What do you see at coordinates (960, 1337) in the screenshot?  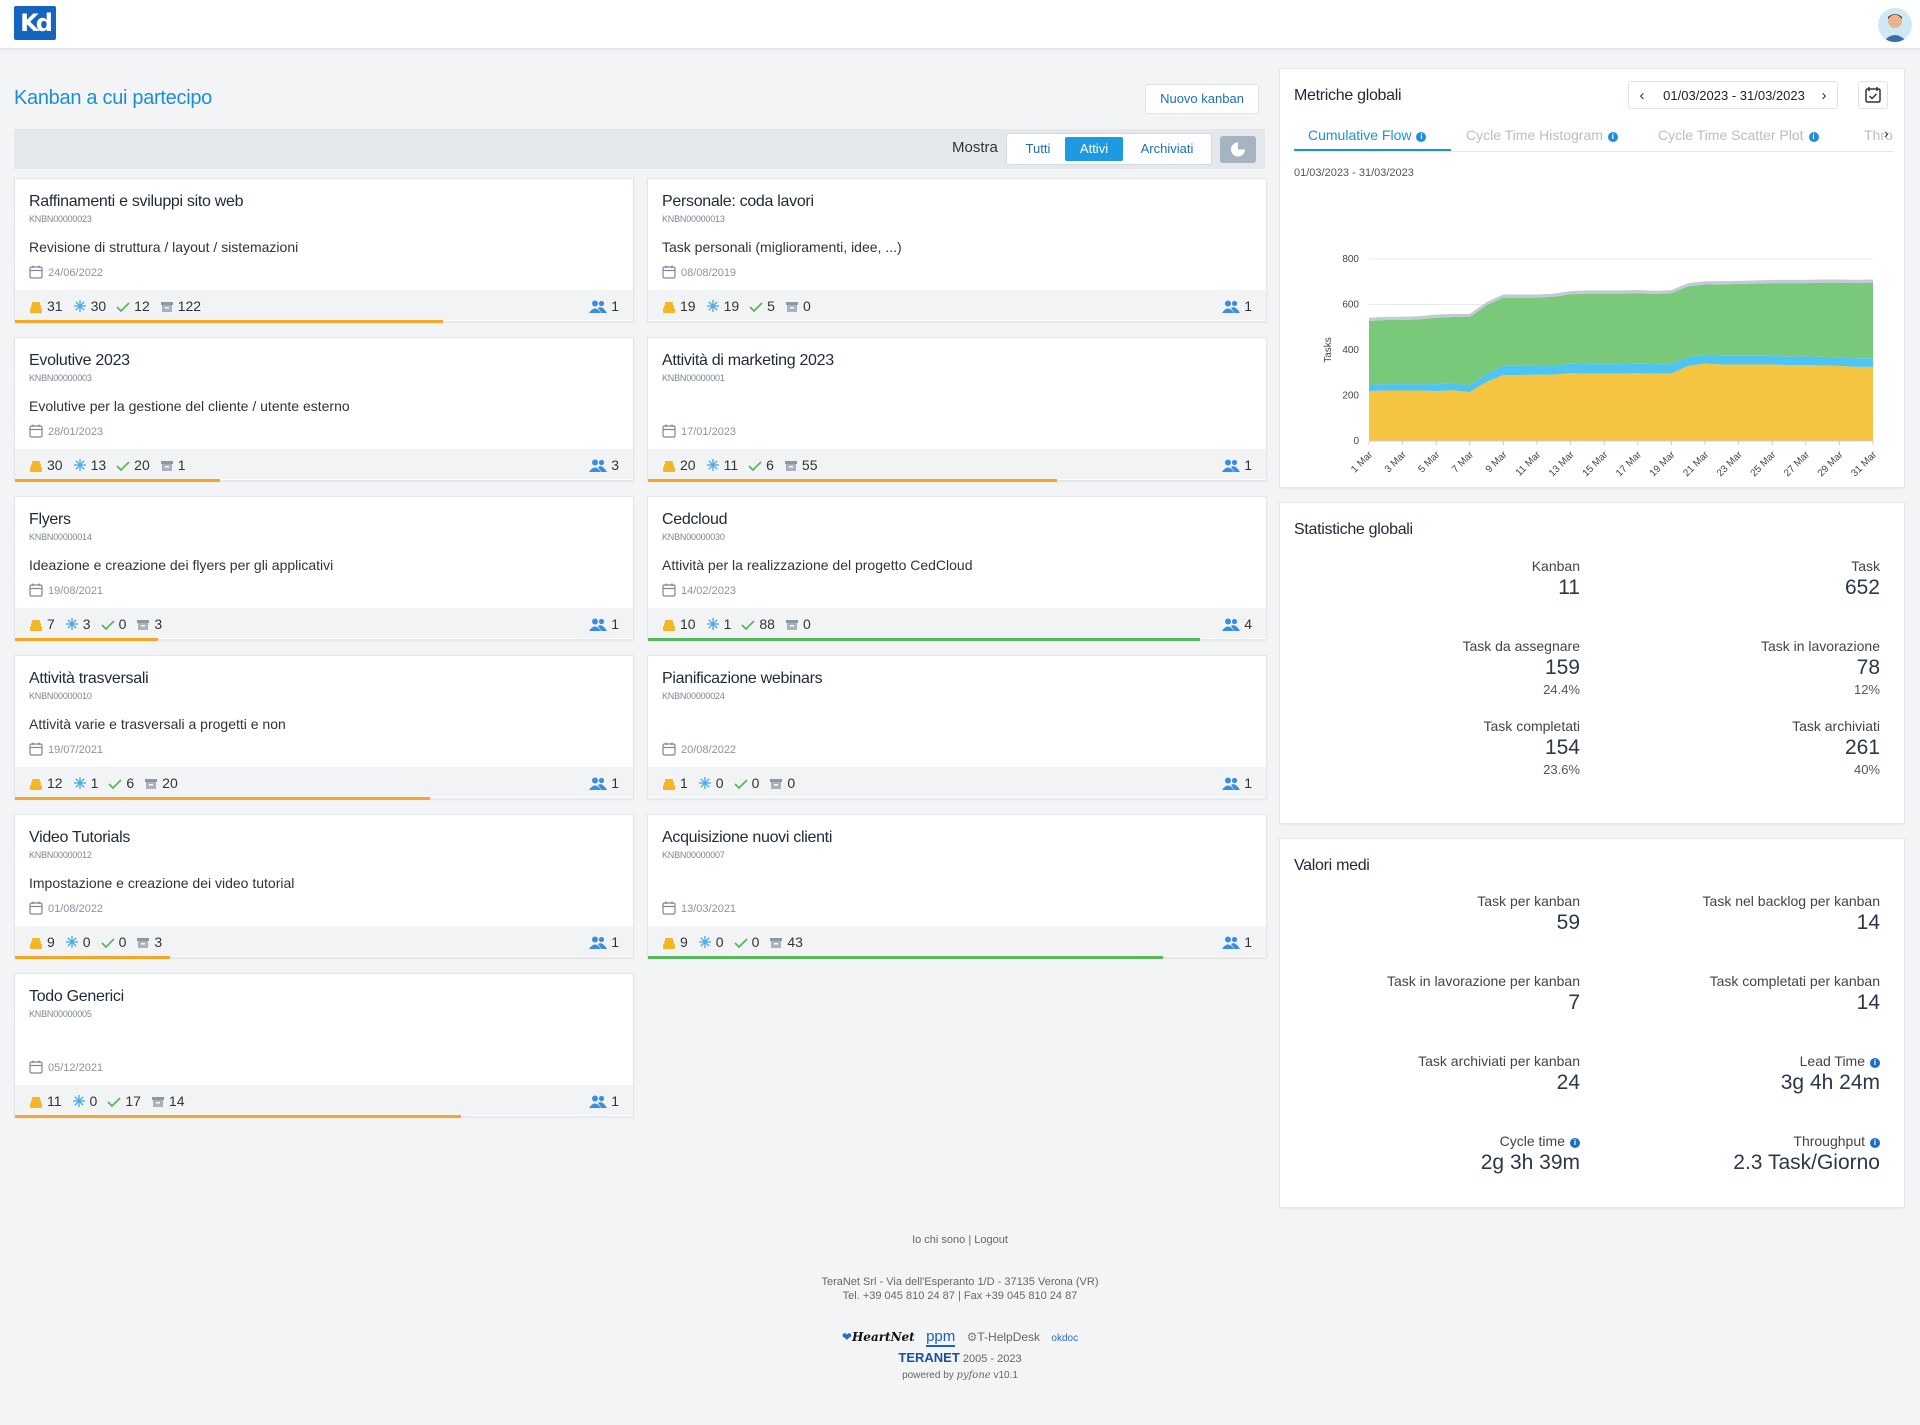 I see `footer-brands: ❤HeartNet ppm ⚙T-HelpDesk okdoc` at bounding box center [960, 1337].